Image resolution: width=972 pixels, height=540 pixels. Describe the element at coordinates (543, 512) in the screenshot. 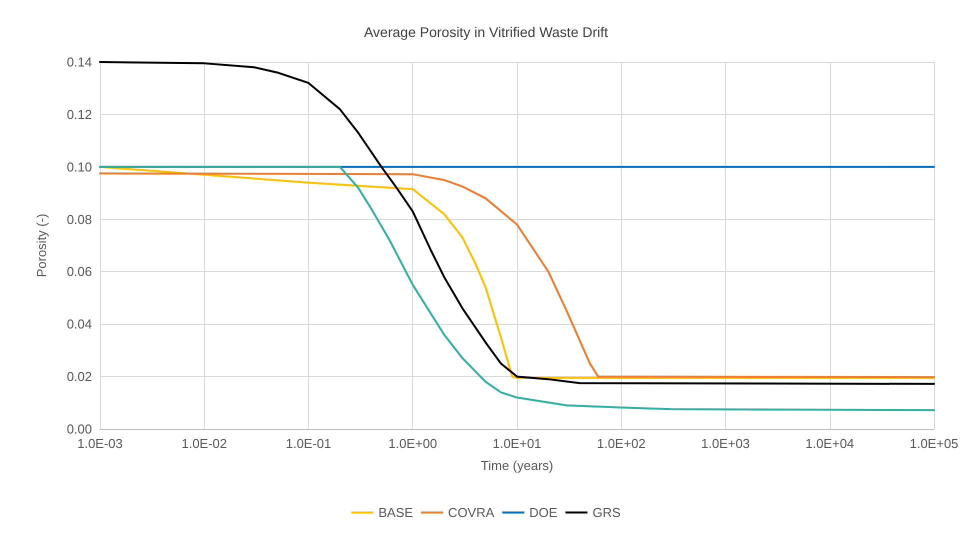

I see `legend-label: DOE` at that location.